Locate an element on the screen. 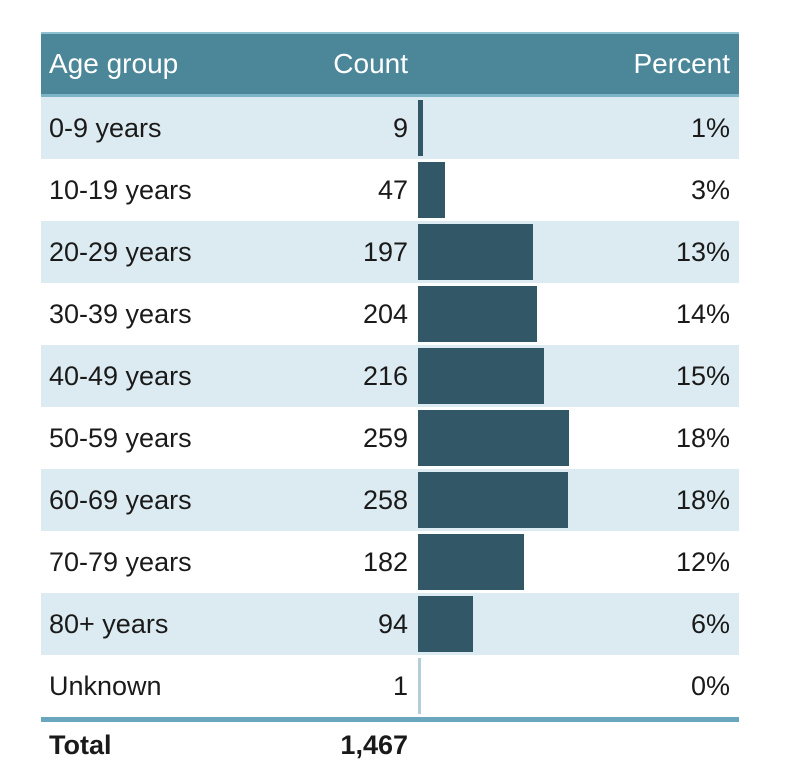 The height and width of the screenshot is (768, 799). table-row: 20-29 years 197 13% is located at coordinates (390, 252).